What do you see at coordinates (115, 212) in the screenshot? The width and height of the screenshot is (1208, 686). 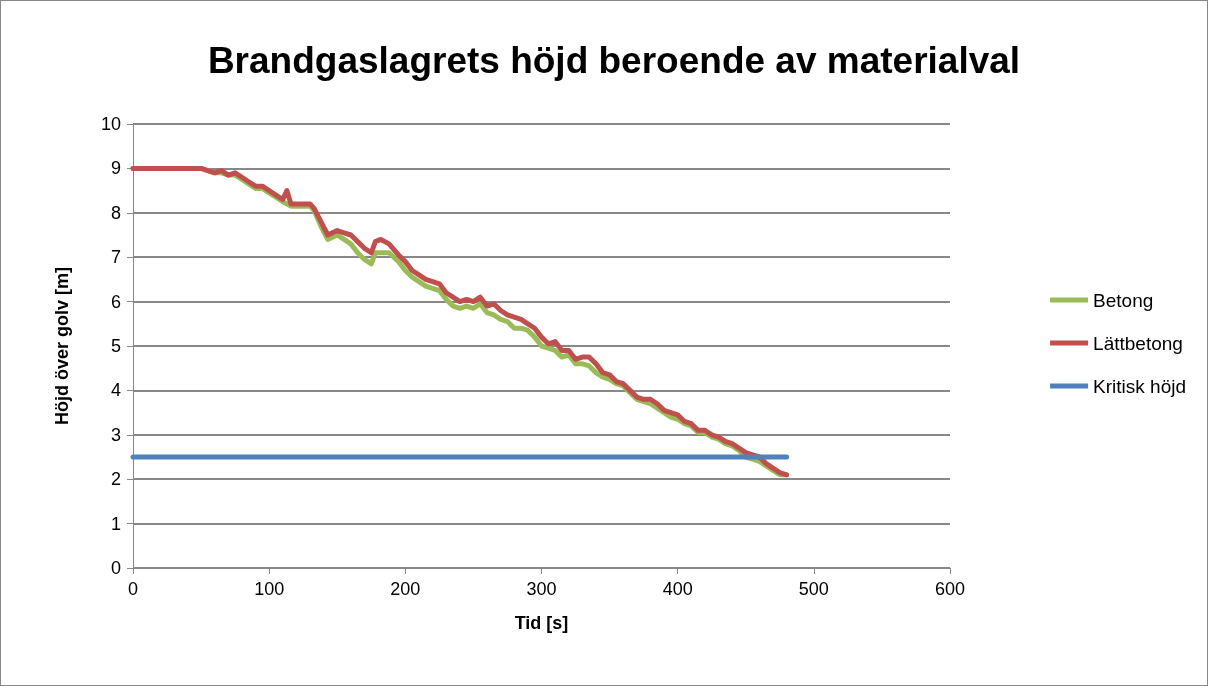 I see `y-tick-label: 8` at bounding box center [115, 212].